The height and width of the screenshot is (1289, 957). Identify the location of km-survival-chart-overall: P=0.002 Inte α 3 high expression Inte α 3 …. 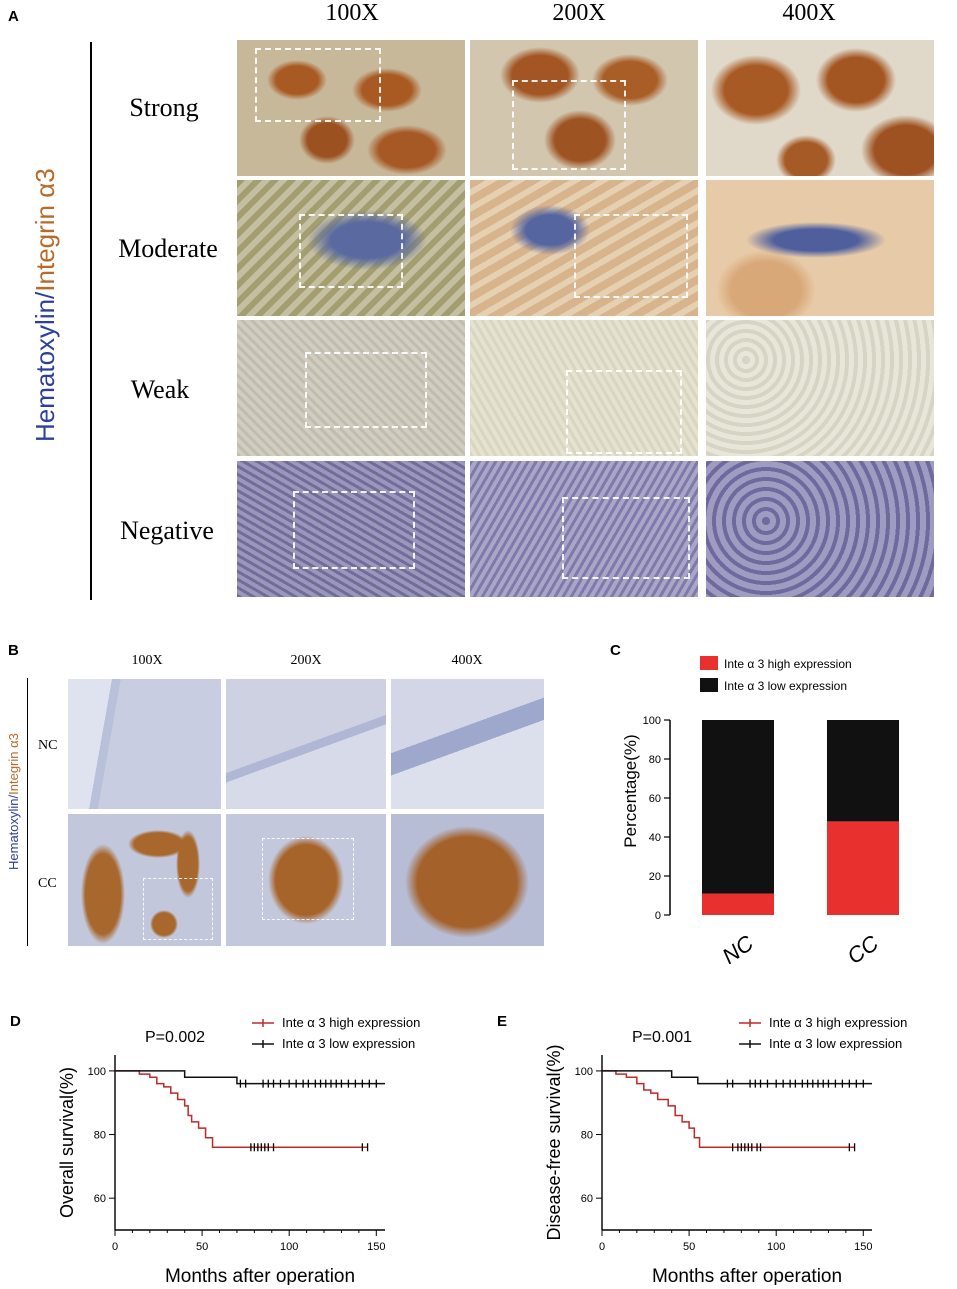
(238, 1150).